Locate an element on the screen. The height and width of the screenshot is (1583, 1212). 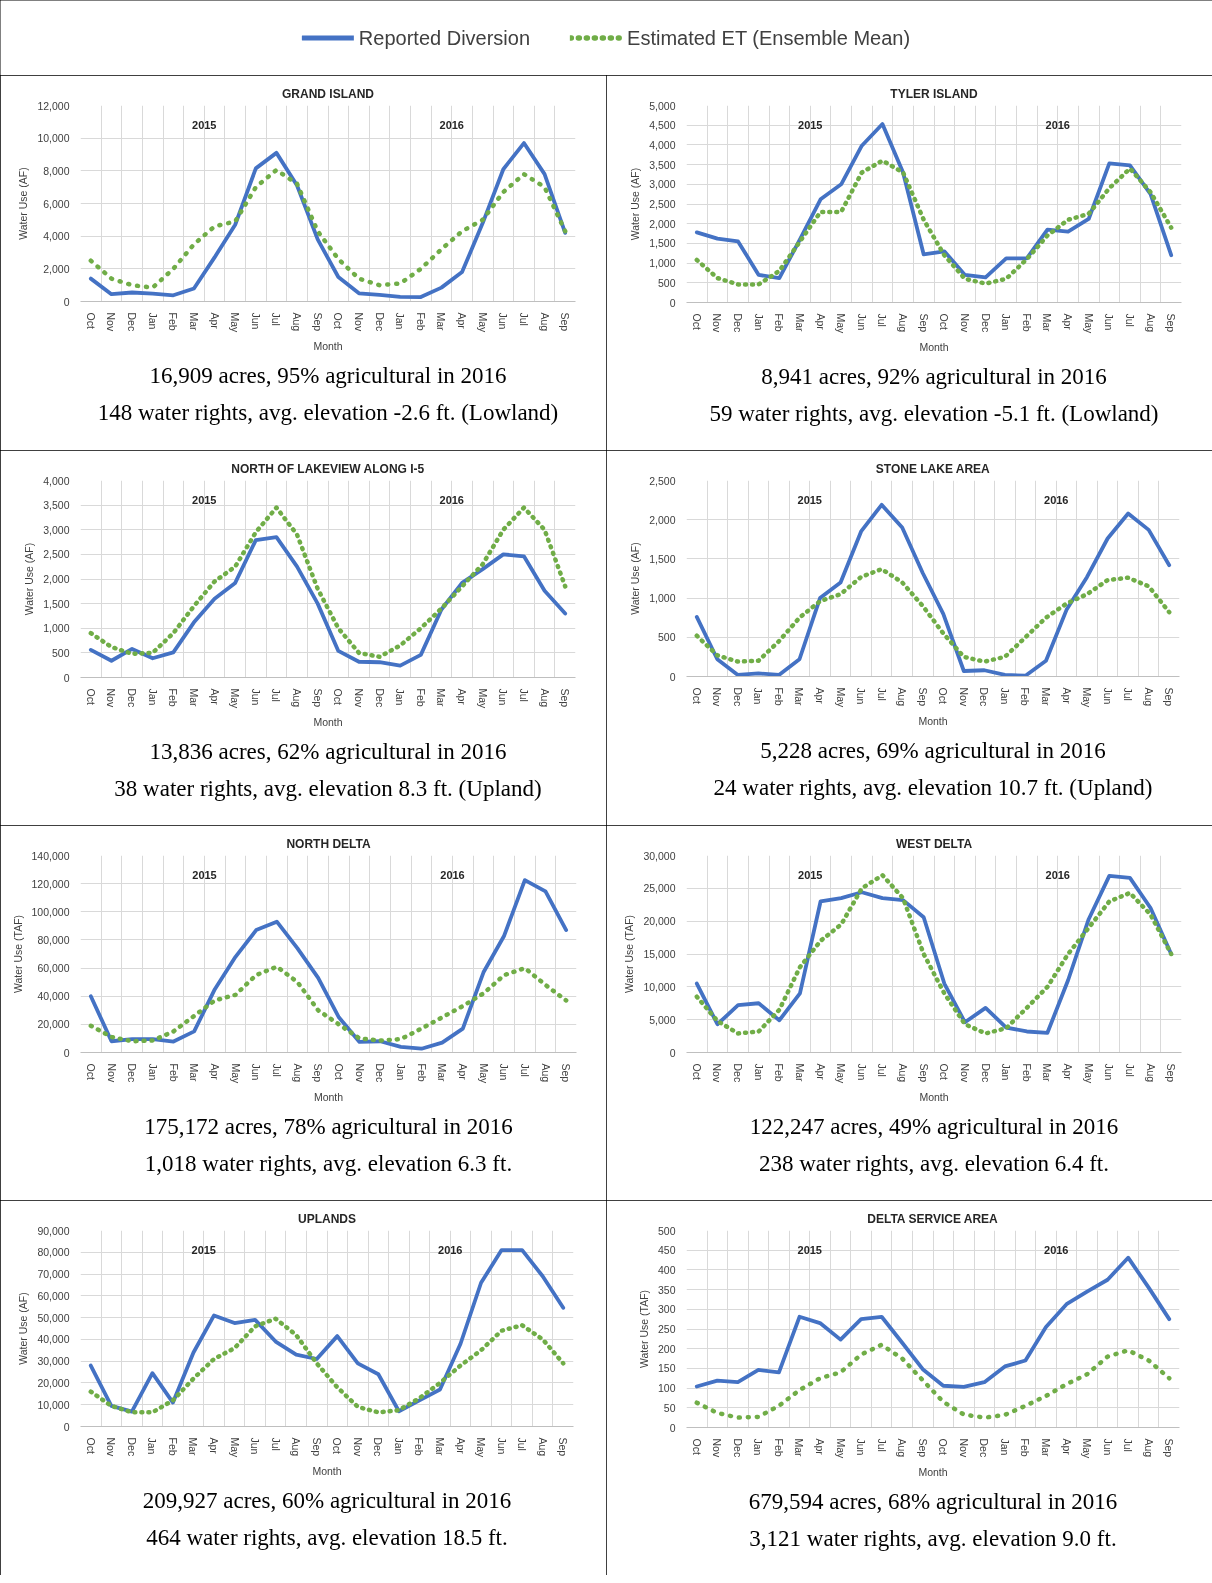
y-tick-label: 3,500 is located at coordinates (662, 164).